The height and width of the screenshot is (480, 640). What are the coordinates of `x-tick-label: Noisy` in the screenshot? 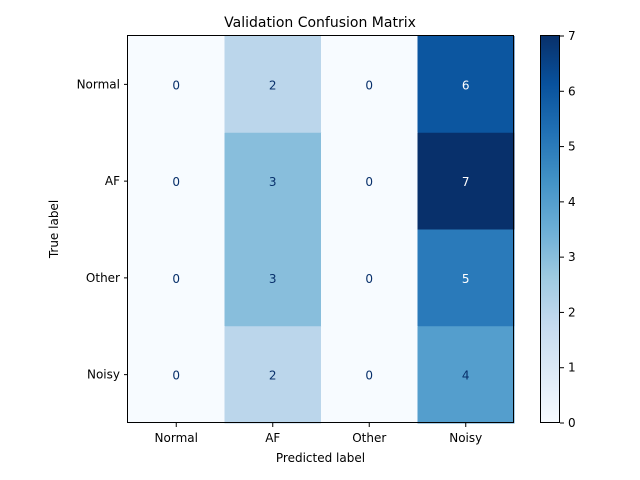 It's located at (465, 438).